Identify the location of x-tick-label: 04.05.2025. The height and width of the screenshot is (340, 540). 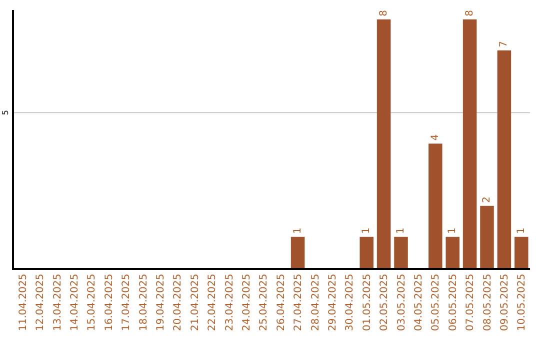
(418, 303).